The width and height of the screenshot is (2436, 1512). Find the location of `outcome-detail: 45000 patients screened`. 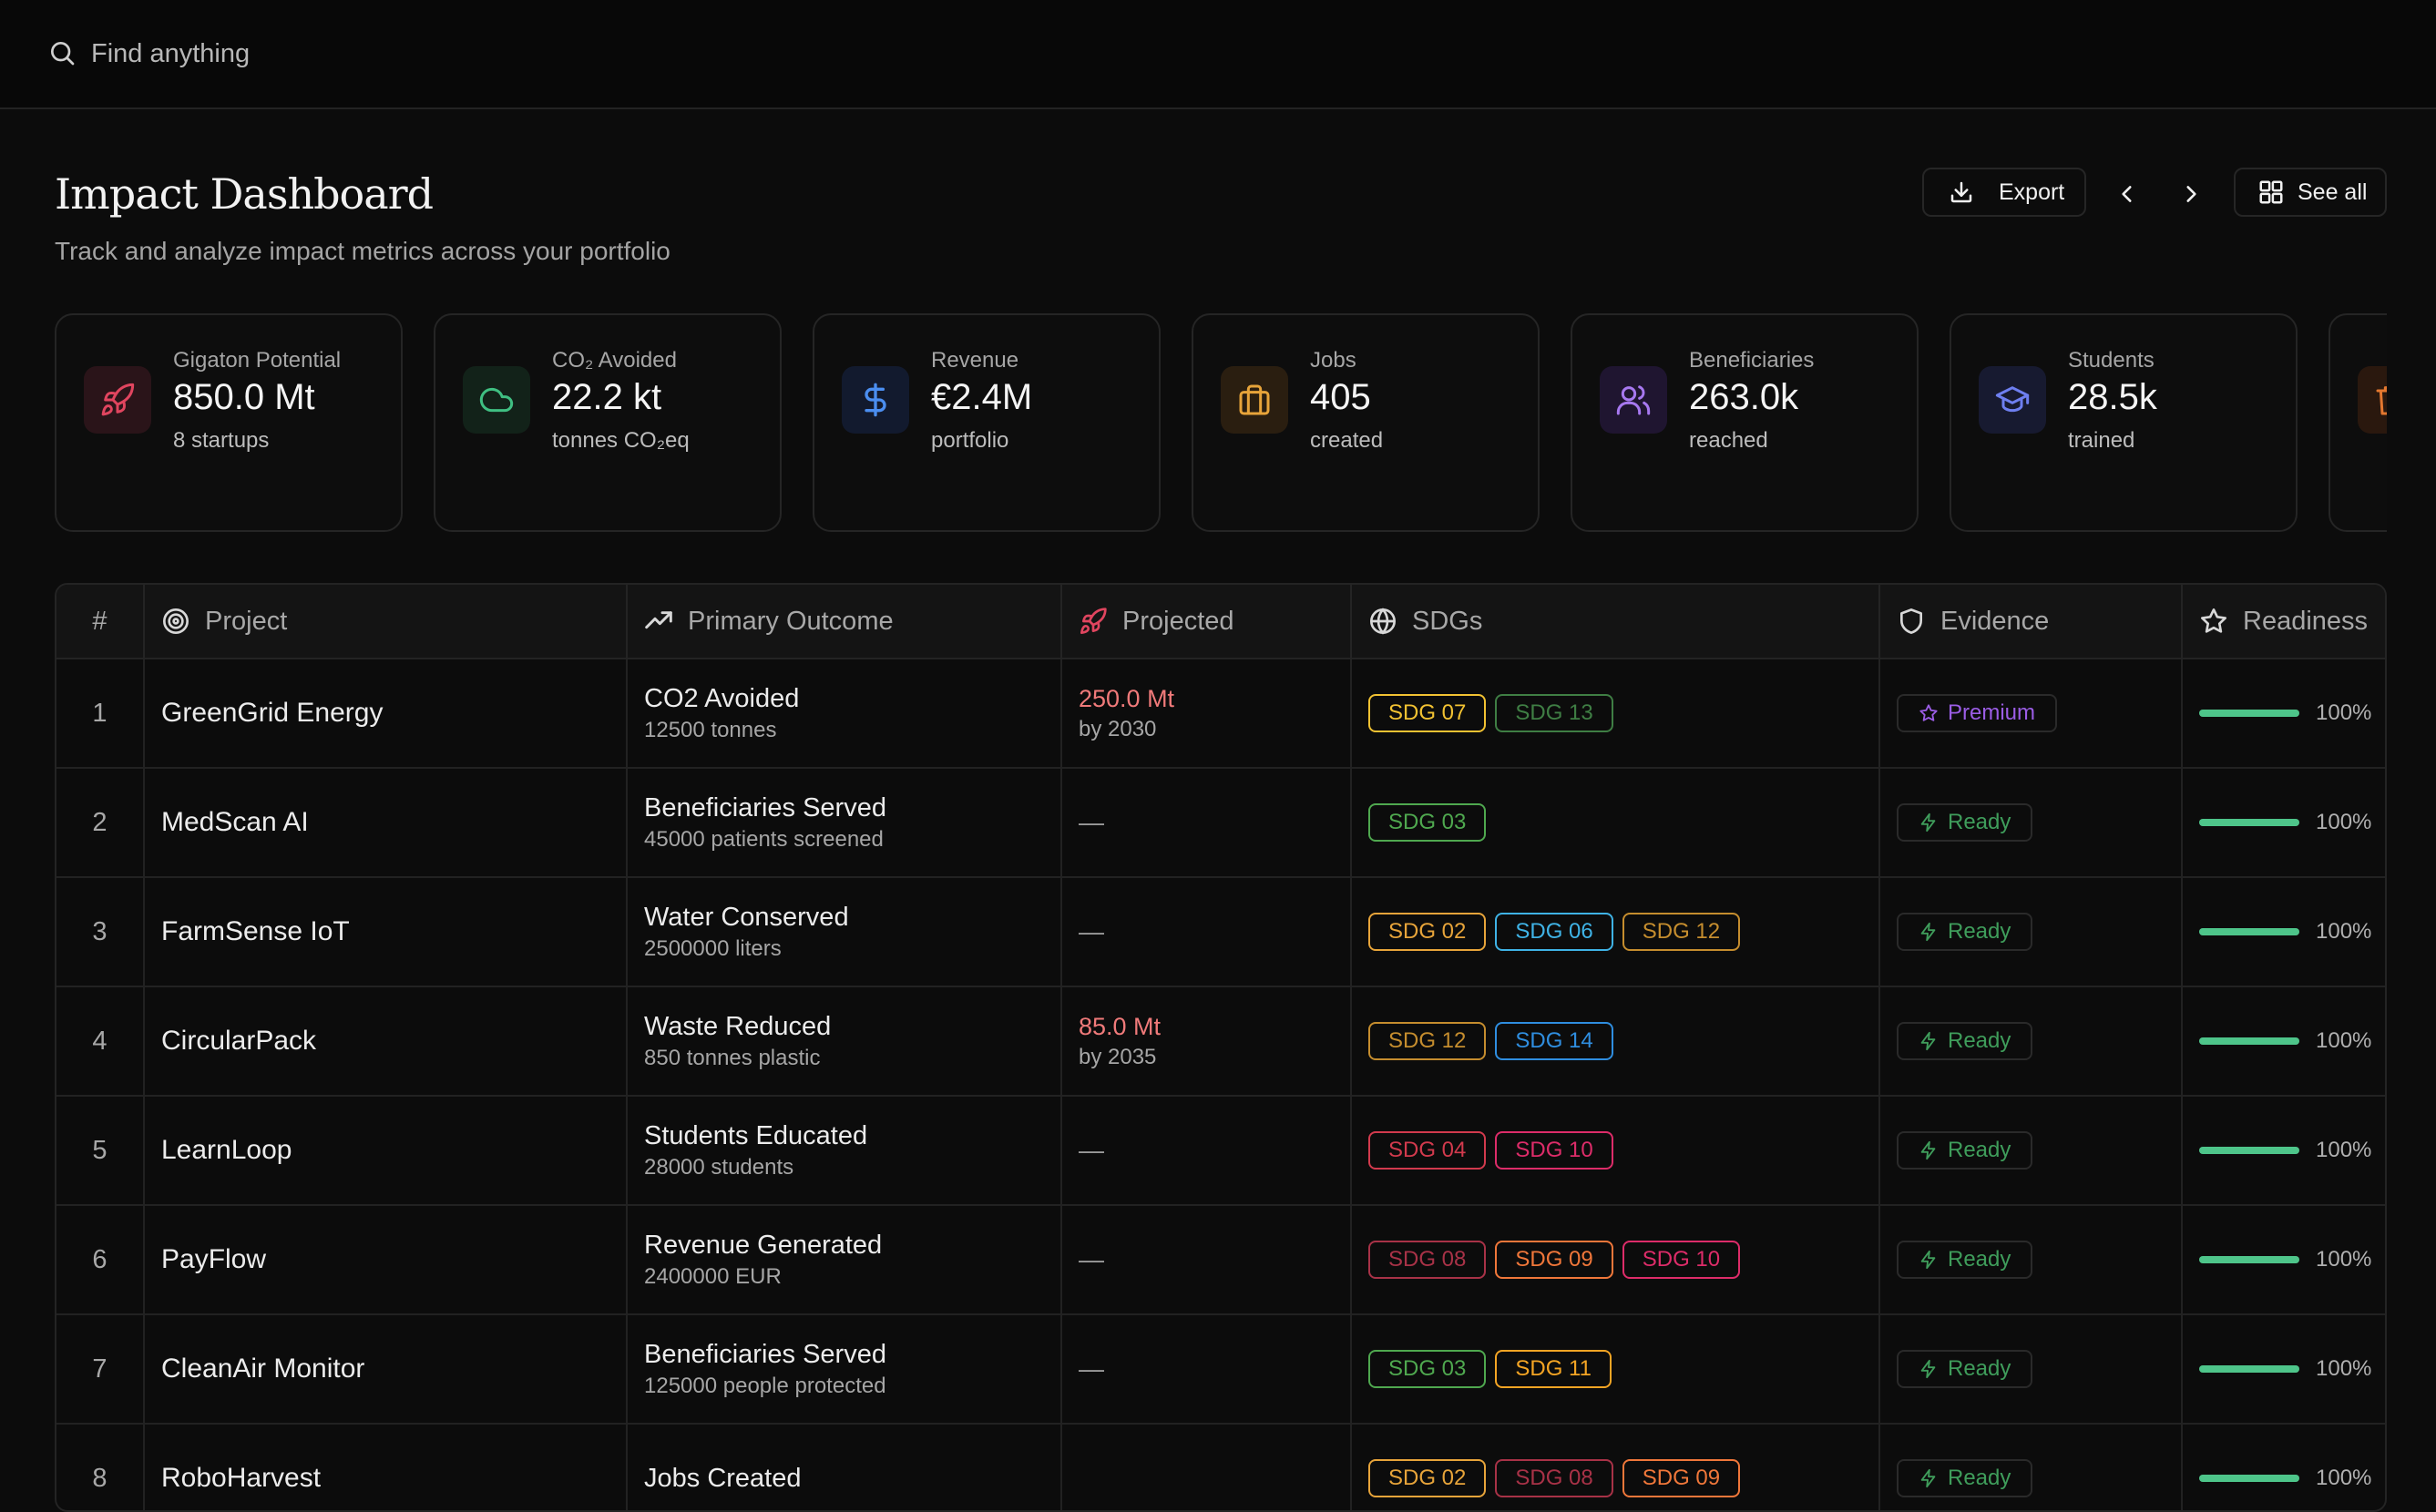

outcome-detail: 45000 patients screened is located at coordinates (764, 839).